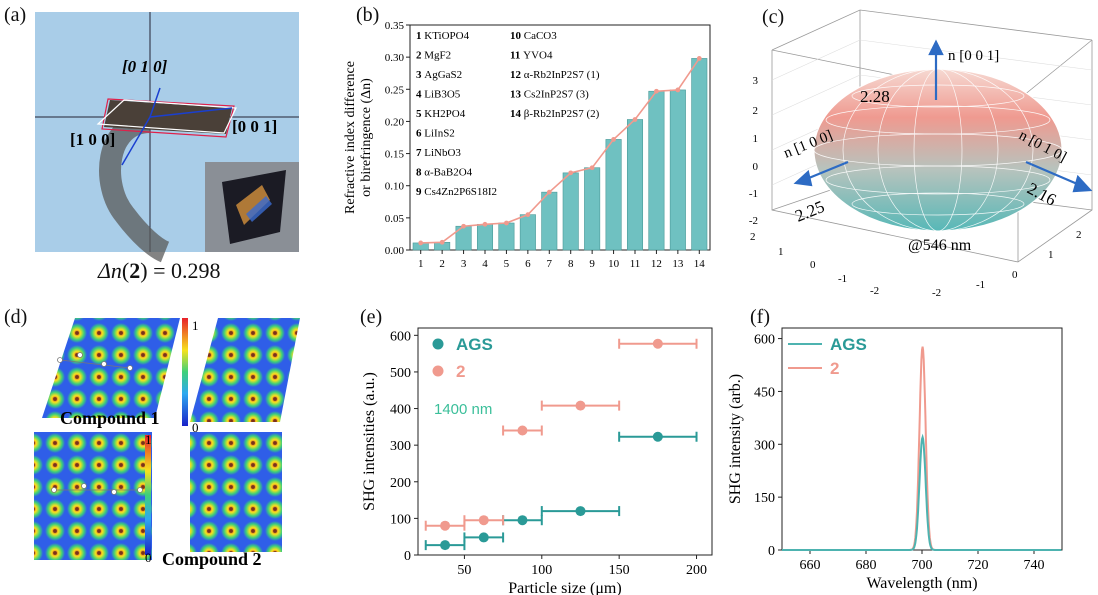 This screenshot has height=595, width=1098. I want to click on legend-entry: 3 AgGaS2, so click(439, 75).